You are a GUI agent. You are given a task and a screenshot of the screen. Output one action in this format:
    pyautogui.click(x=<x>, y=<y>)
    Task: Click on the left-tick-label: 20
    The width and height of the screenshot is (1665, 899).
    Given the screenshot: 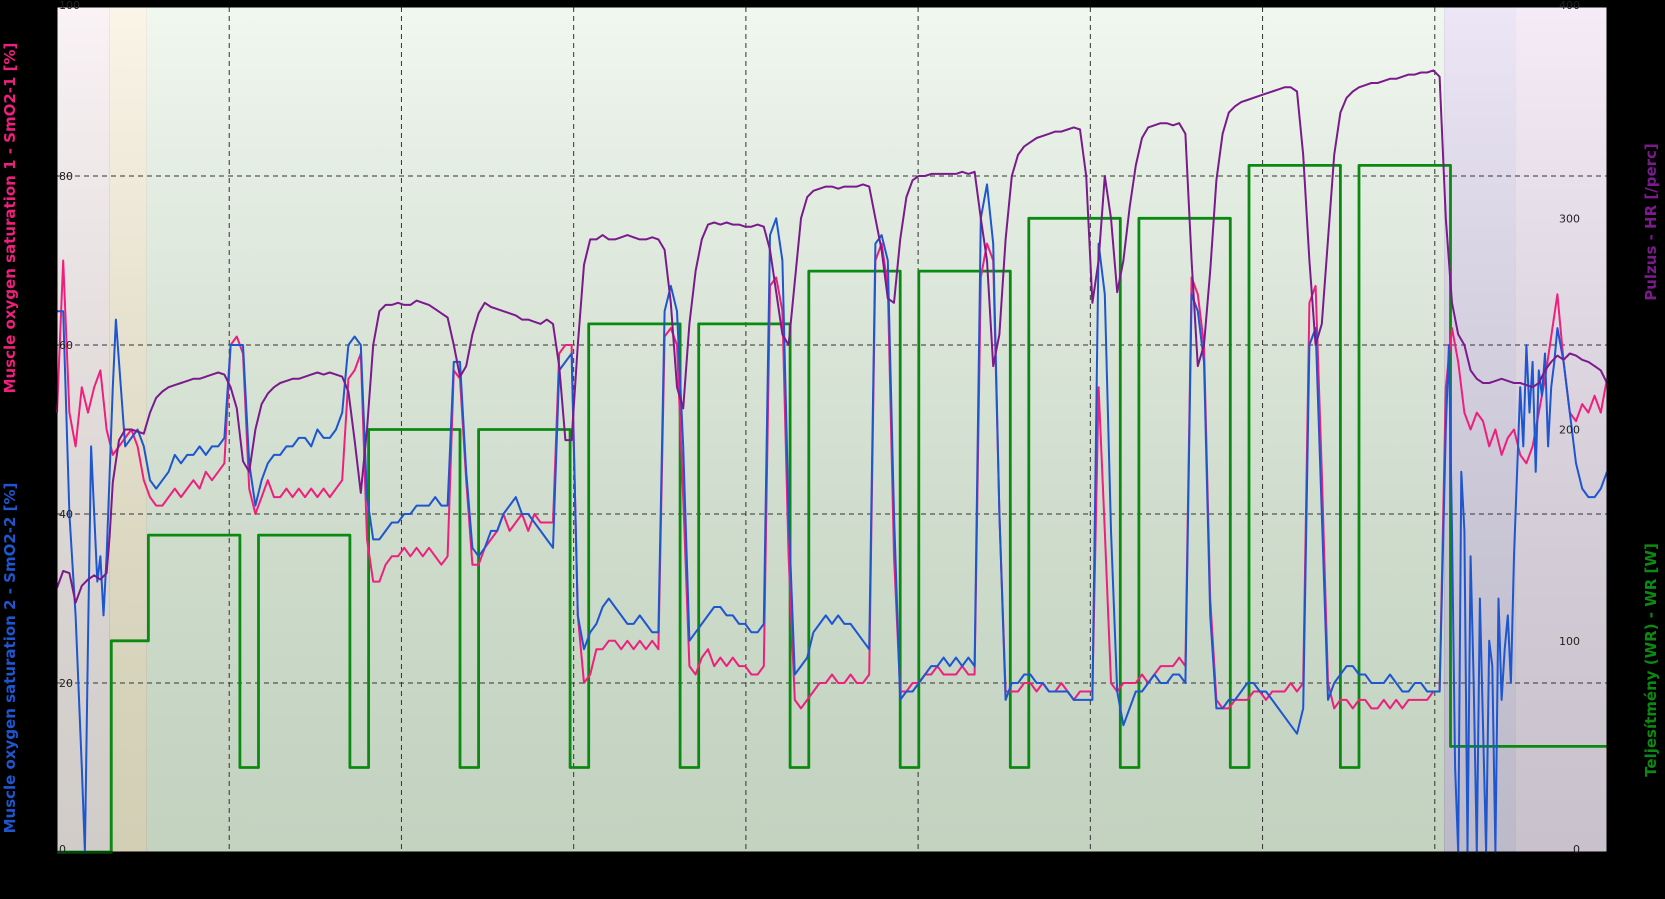 What is the action you would take?
    pyautogui.click(x=66, y=683)
    